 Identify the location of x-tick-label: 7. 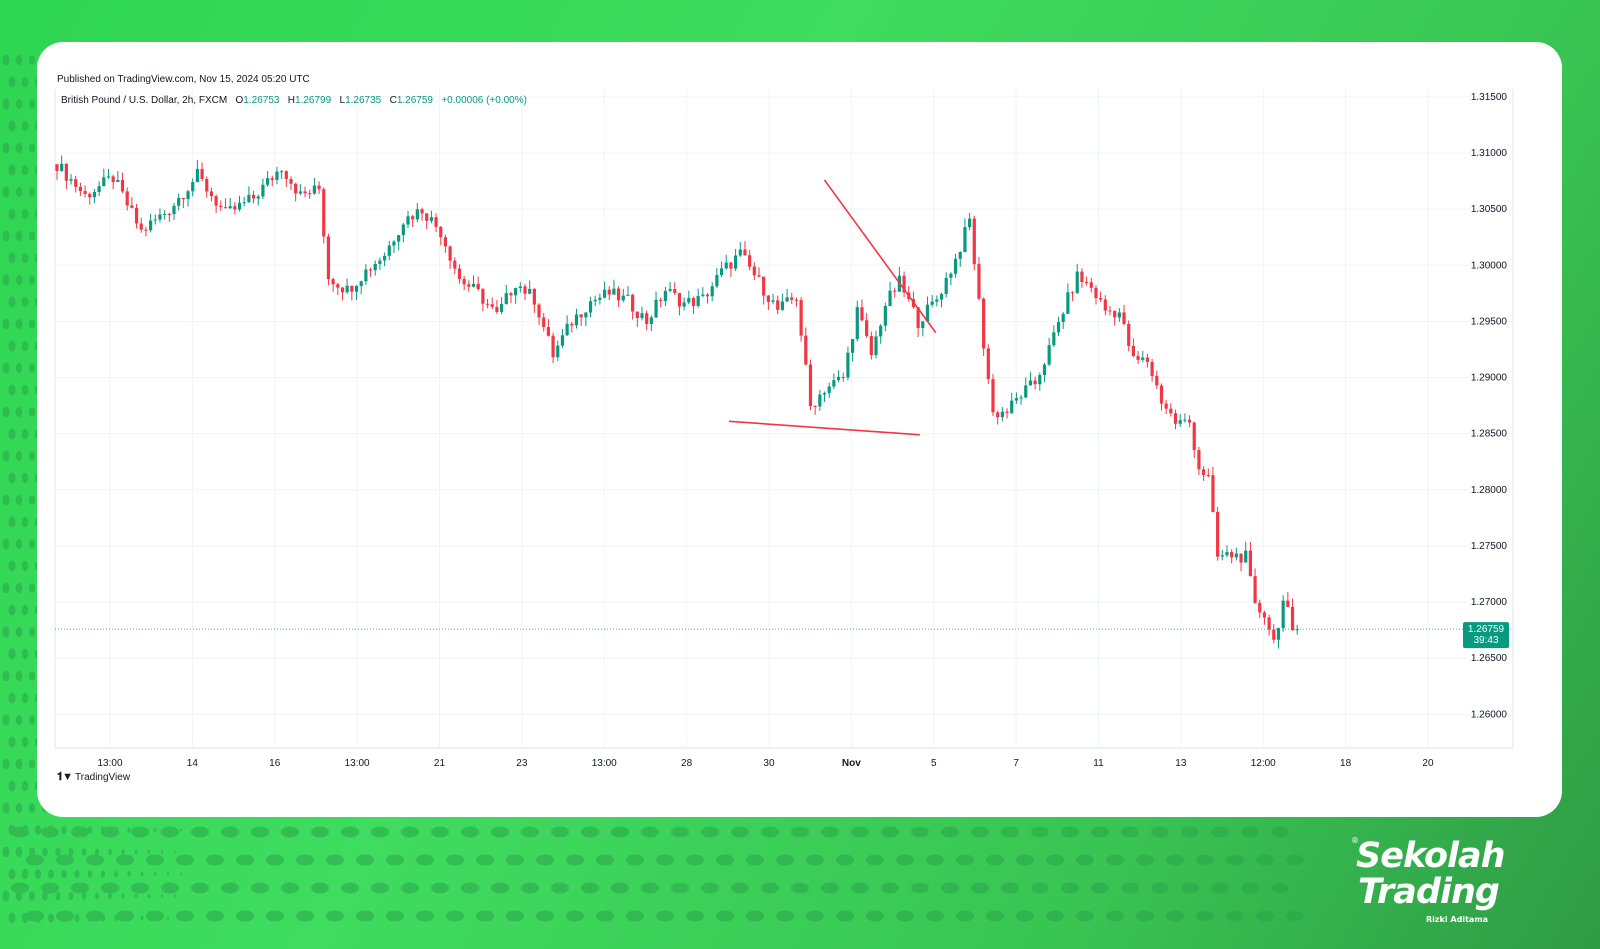
(1016, 763).